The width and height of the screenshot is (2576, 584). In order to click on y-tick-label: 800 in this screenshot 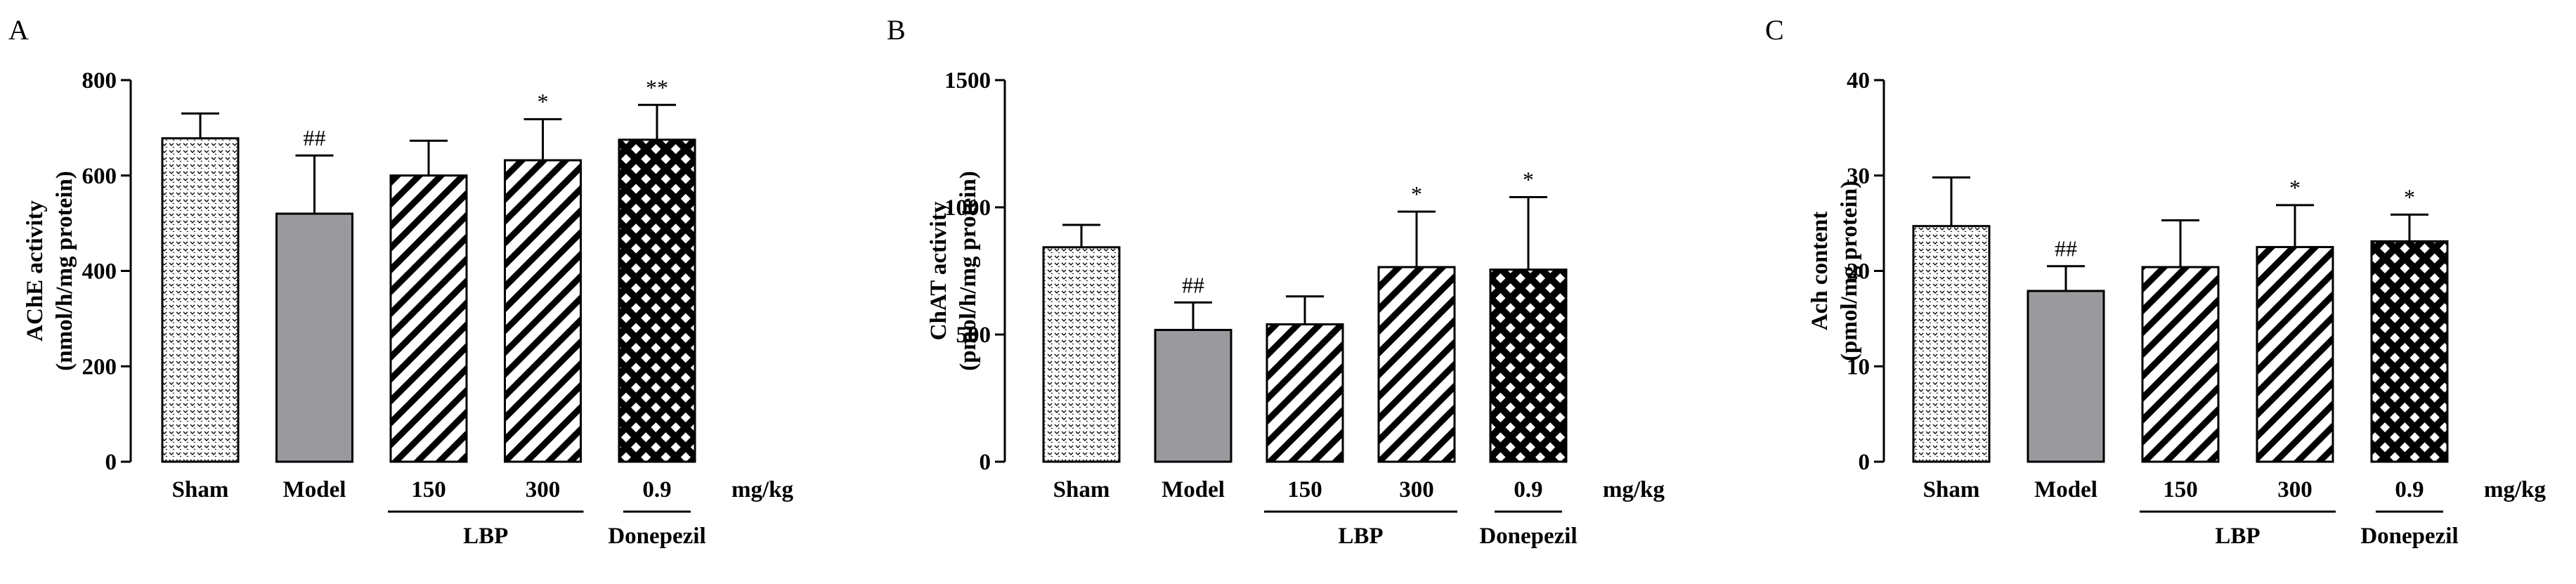, I will do `click(99, 80)`.